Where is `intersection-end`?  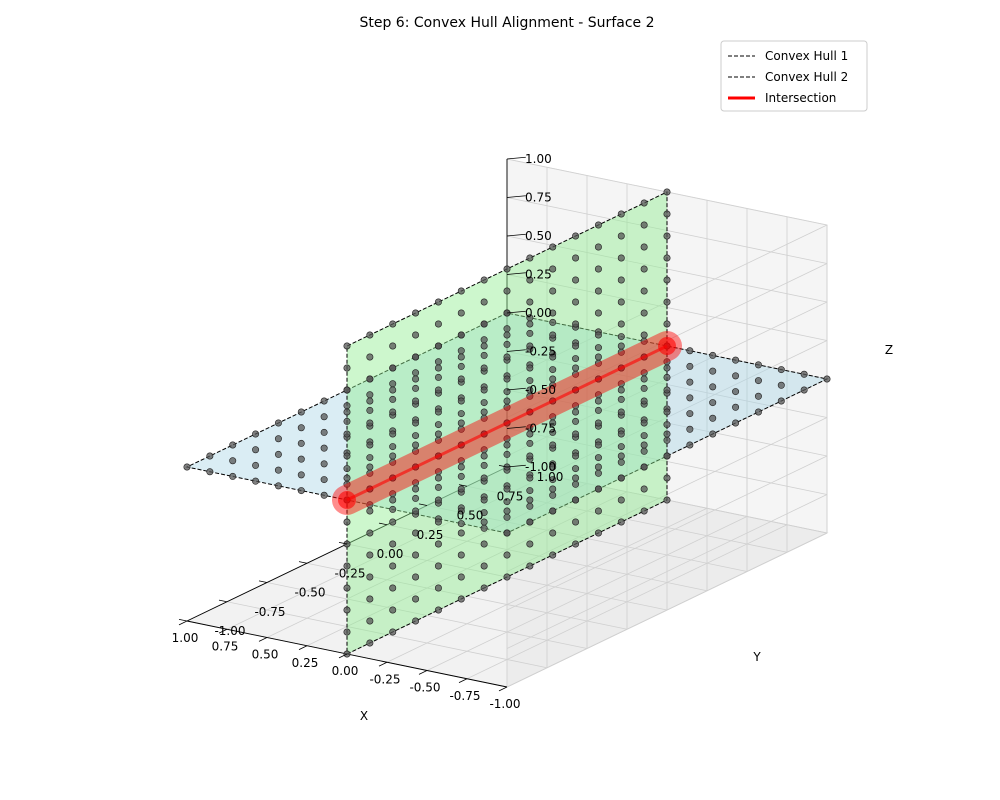
intersection-end is located at coordinates (667, 346).